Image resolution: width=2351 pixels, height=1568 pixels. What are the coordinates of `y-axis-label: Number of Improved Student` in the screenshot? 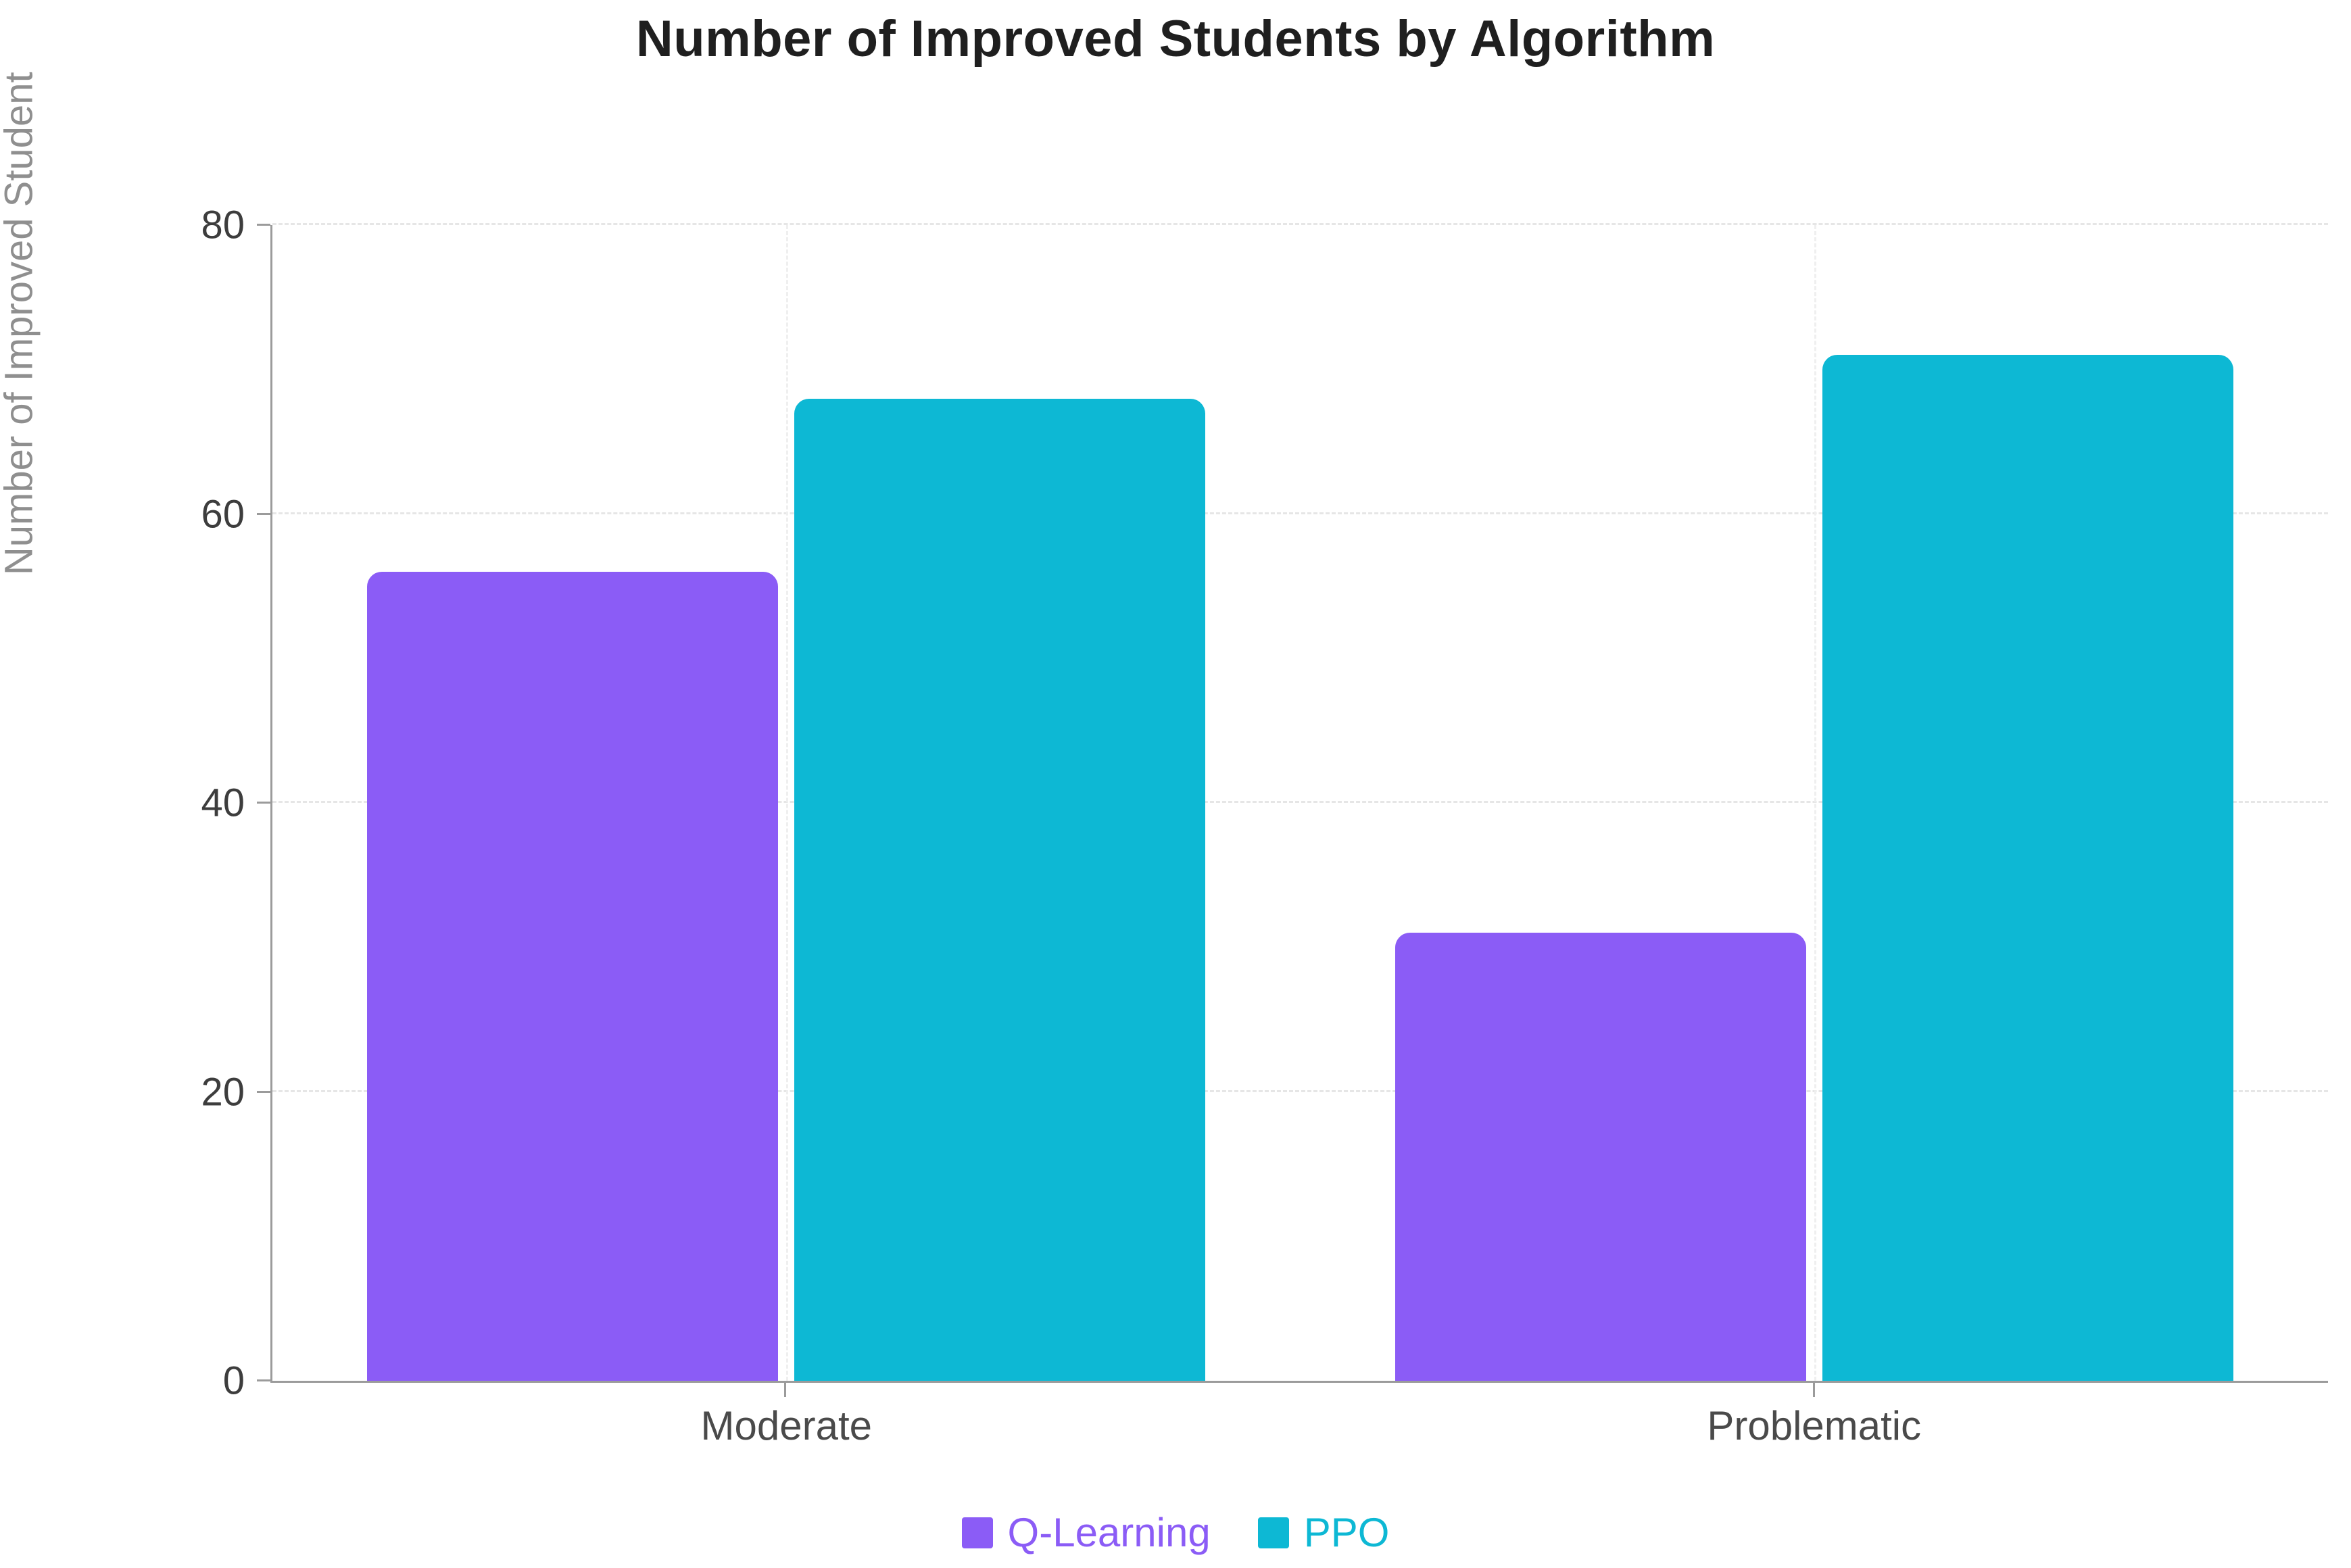 It's located at (20, 324).